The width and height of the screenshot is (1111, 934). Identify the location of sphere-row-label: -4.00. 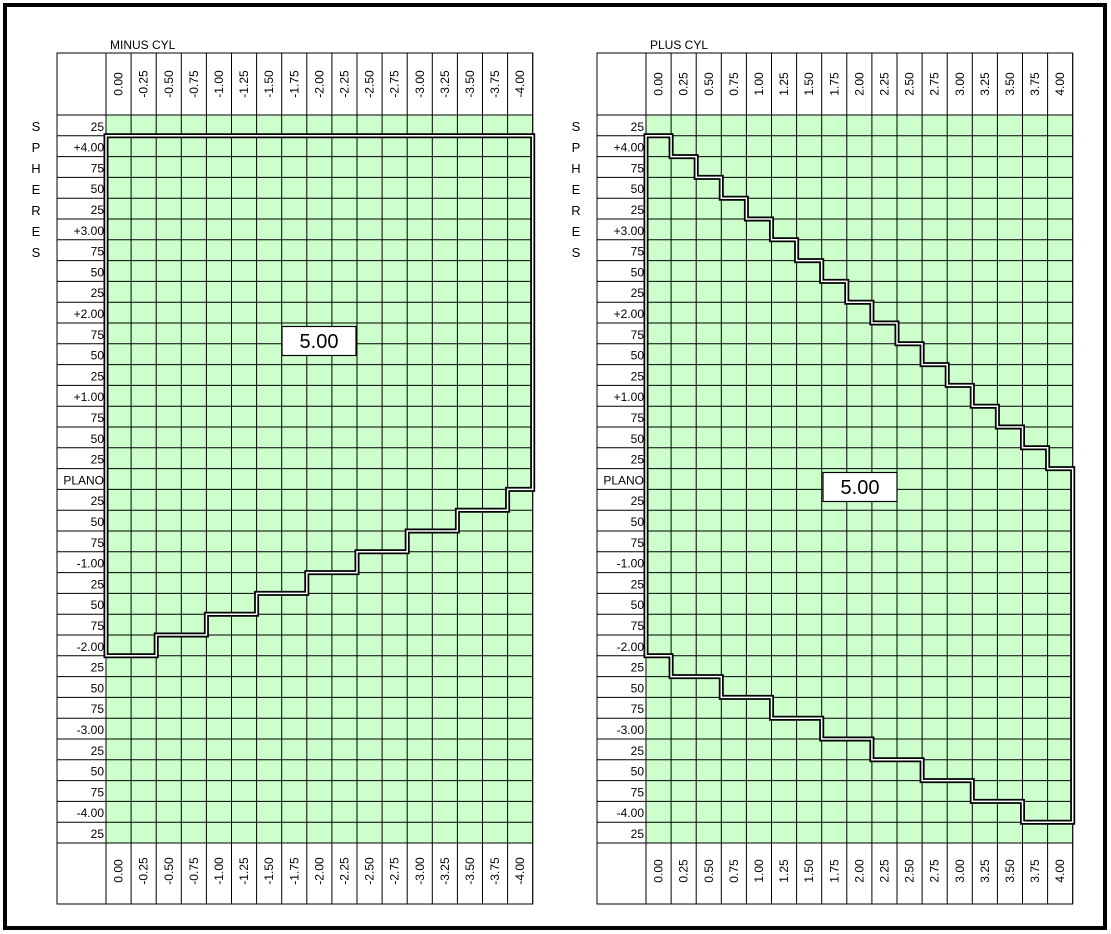
(631, 813).